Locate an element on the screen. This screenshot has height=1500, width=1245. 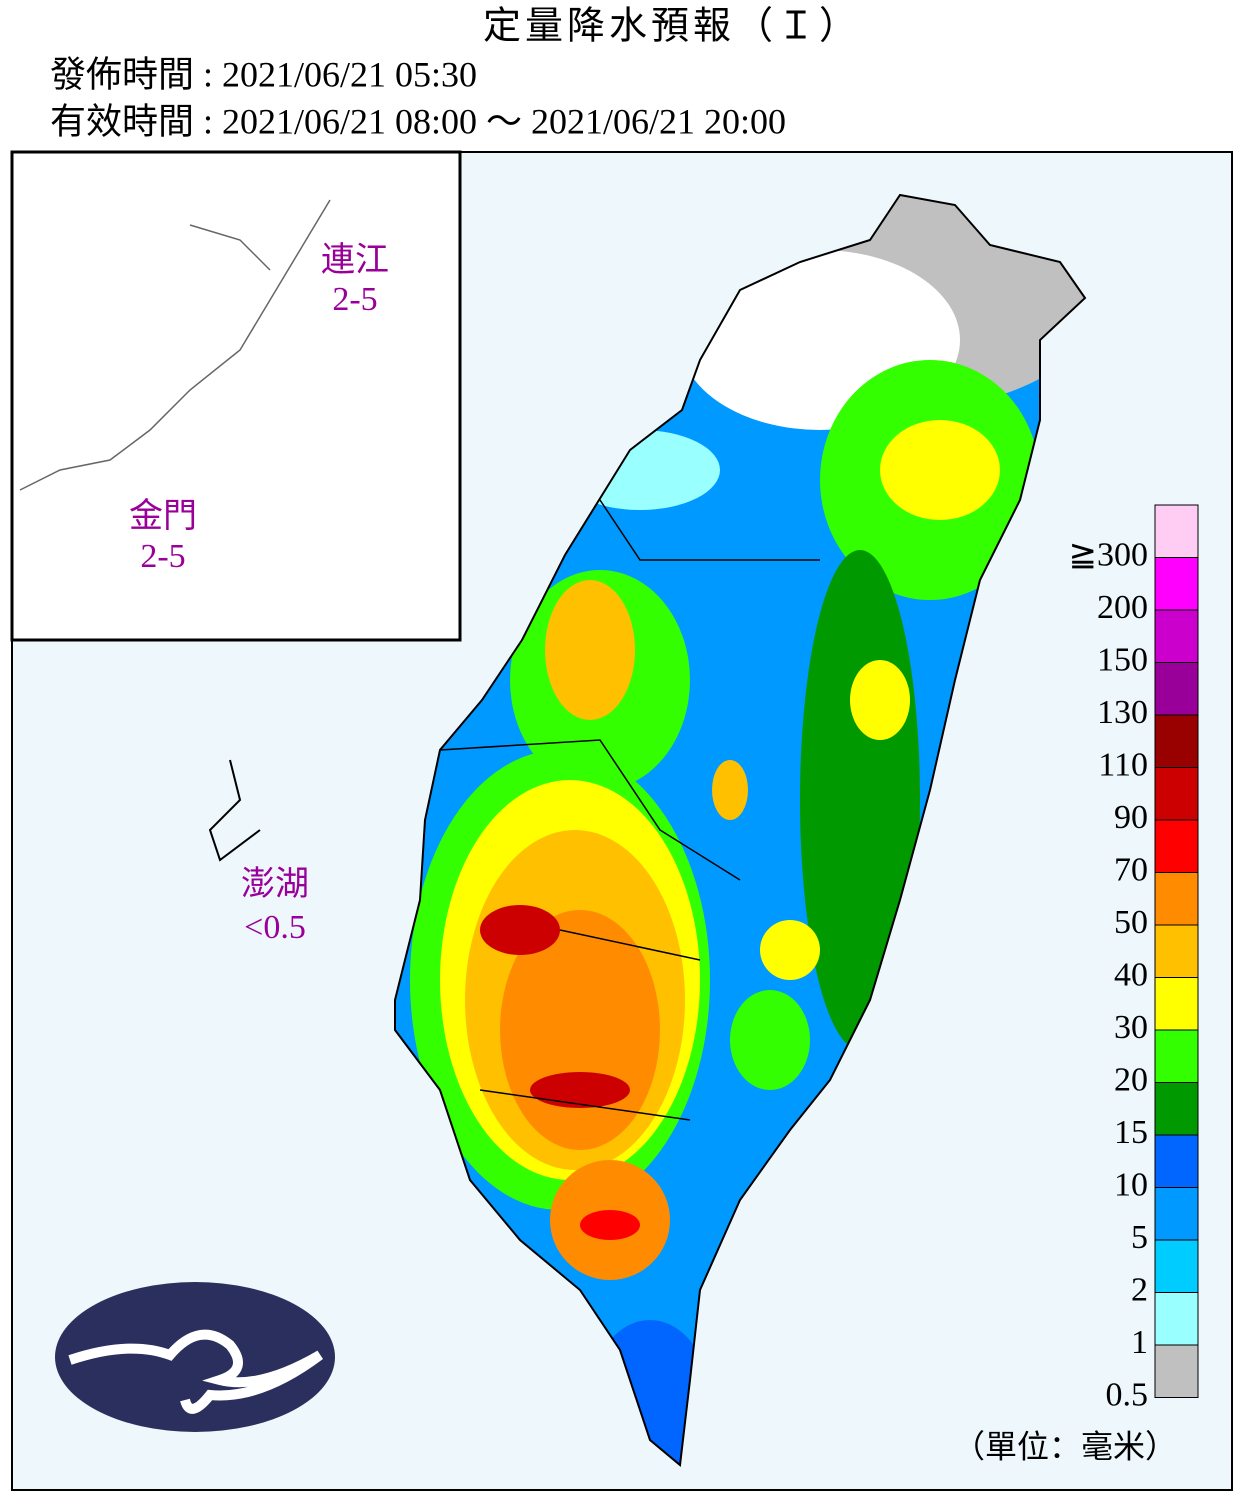
legend-label: 10 is located at coordinates (1131, 1184).